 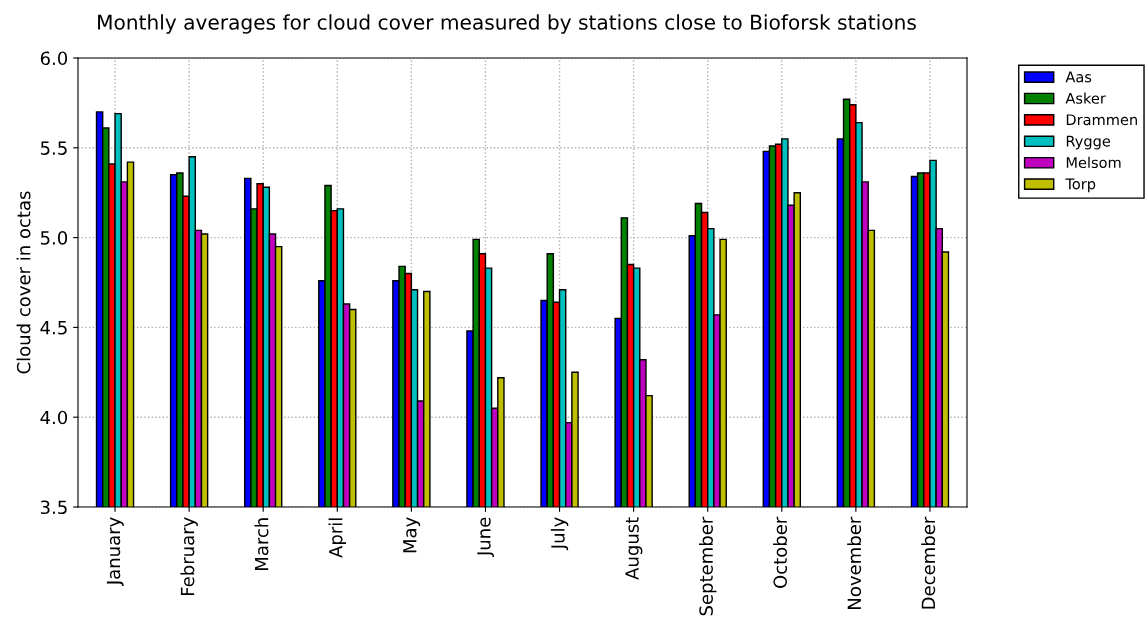 I want to click on x-tick-label: November, so click(x=854, y=562).